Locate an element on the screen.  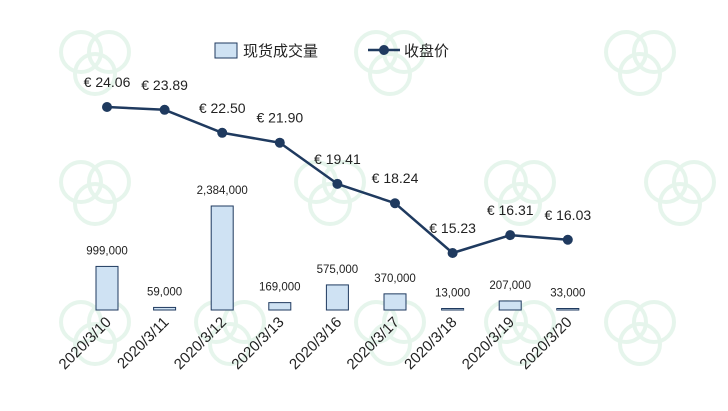
price-label: € 18.24 is located at coordinates (395, 178).